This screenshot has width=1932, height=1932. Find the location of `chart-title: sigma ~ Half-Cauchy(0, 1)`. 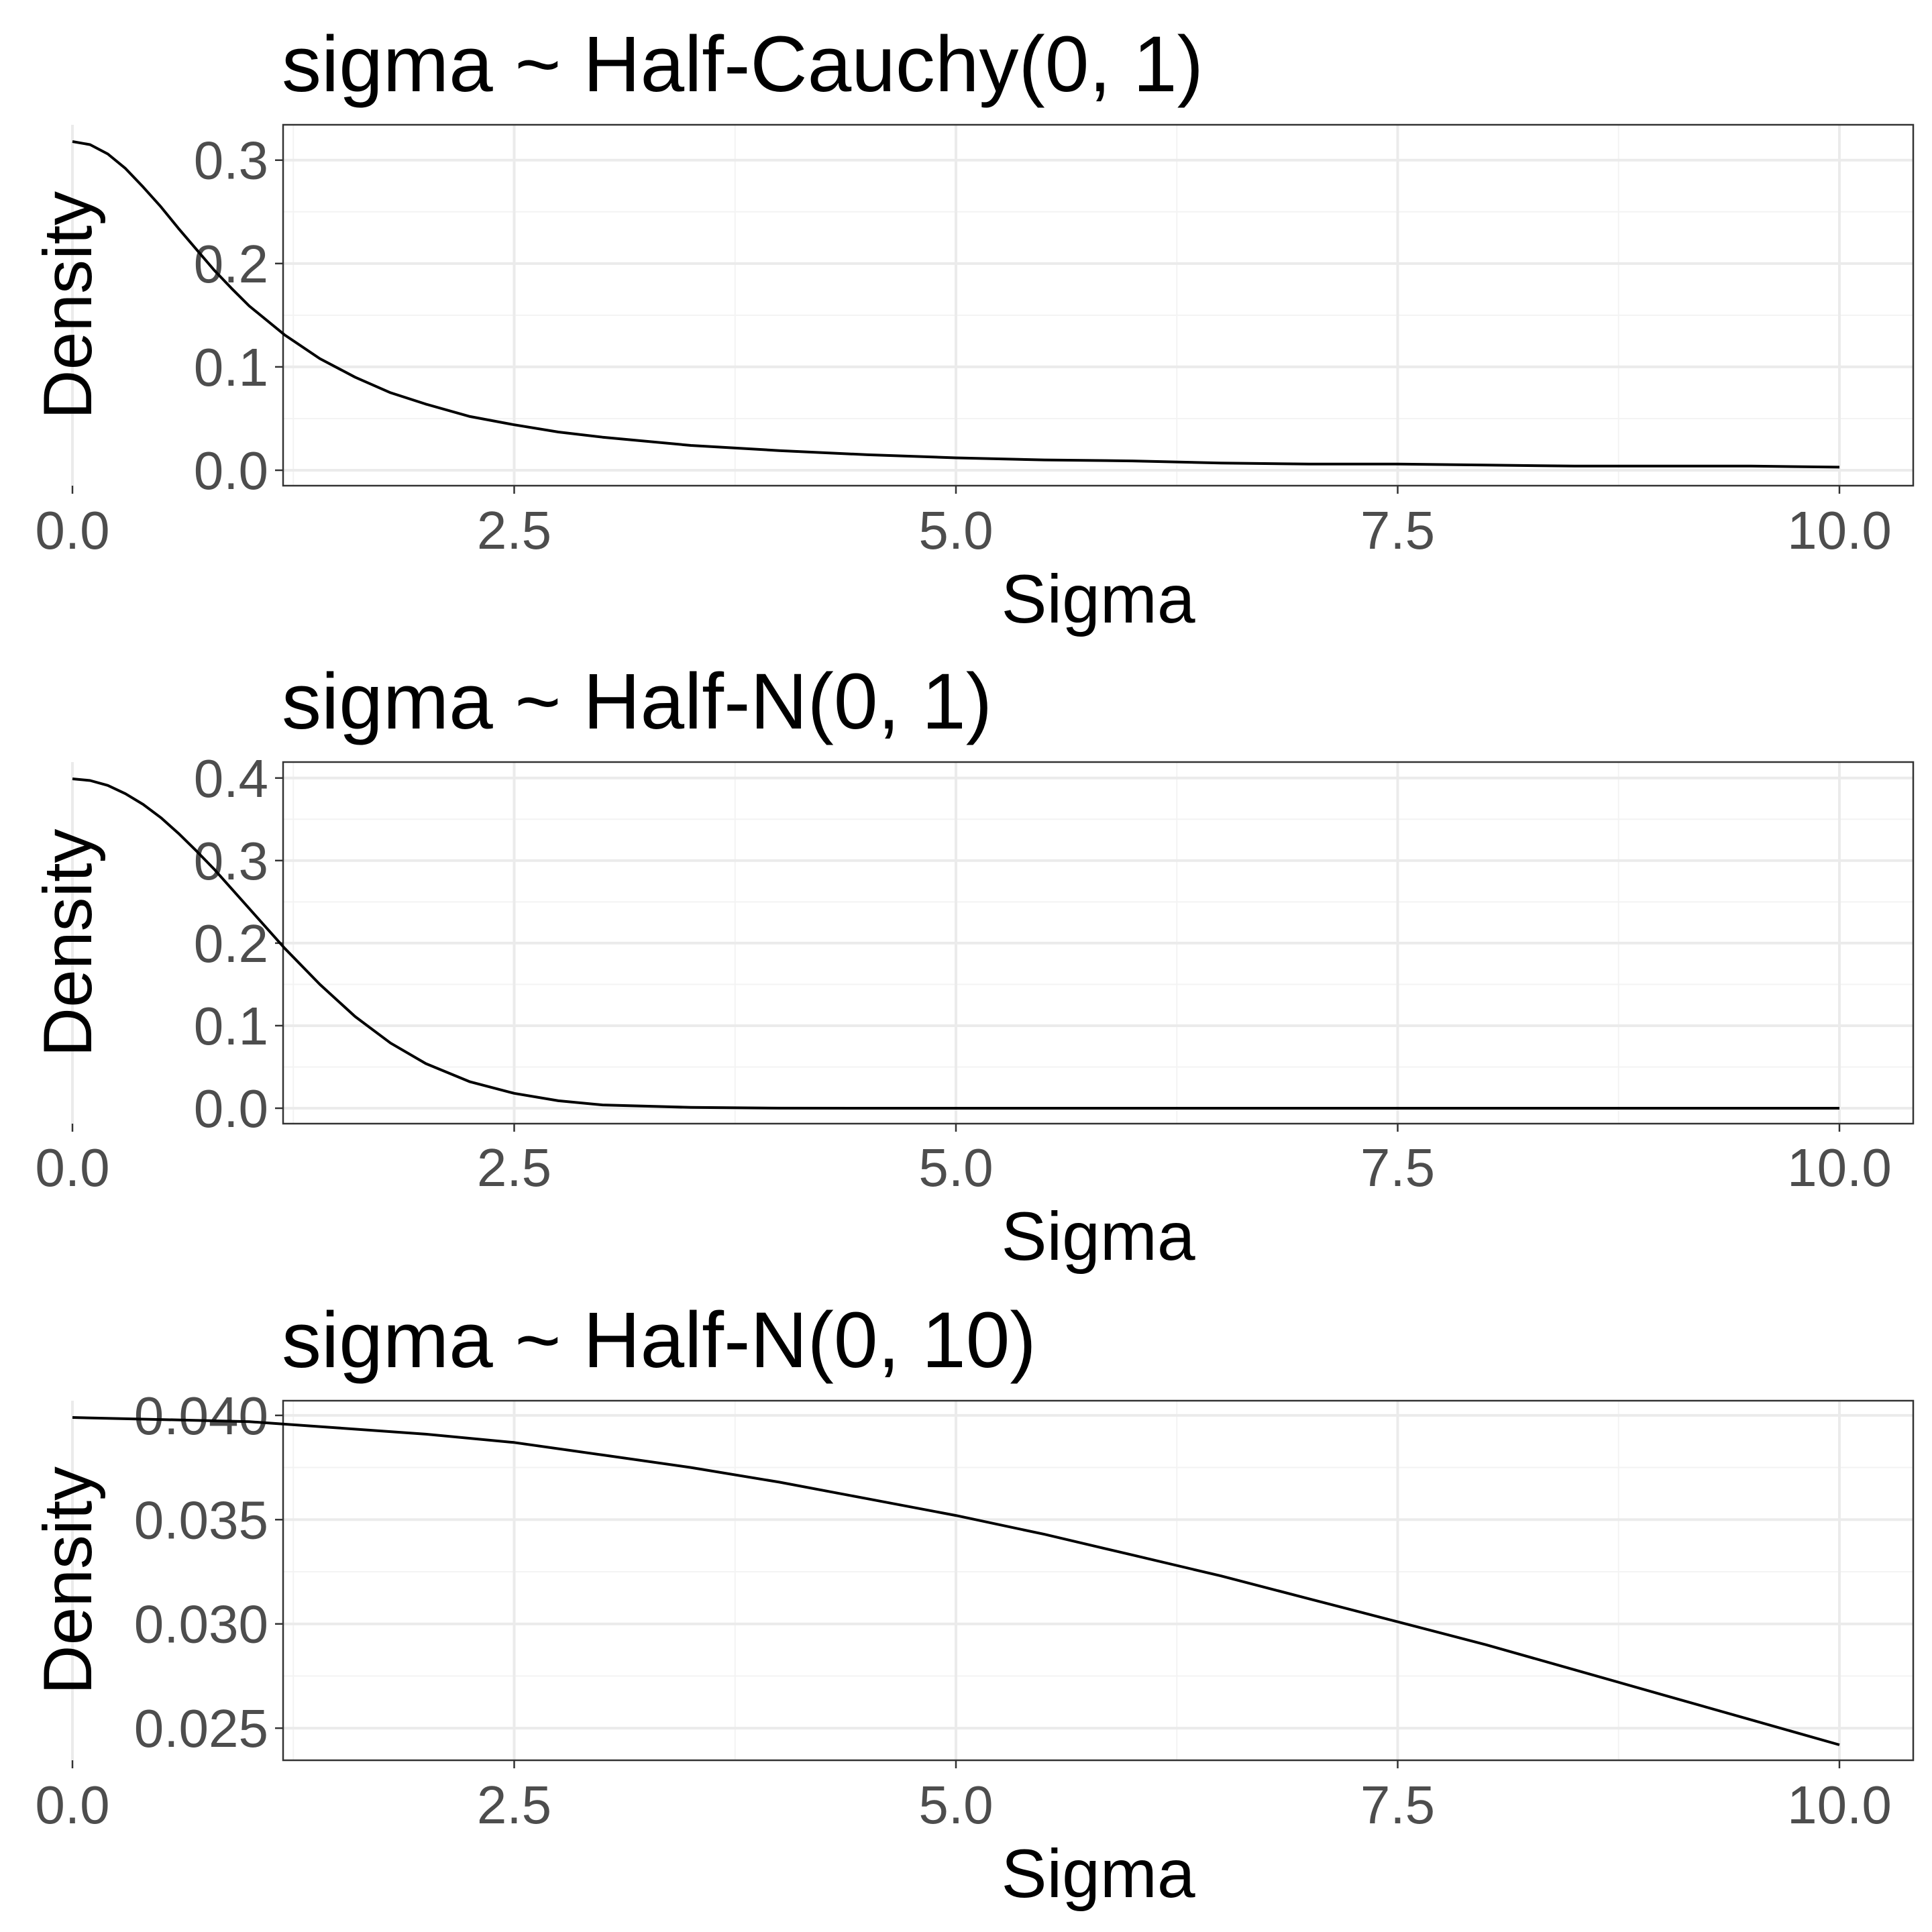

chart-title: sigma ~ Half-Cauchy(0, 1) is located at coordinates (742, 64).